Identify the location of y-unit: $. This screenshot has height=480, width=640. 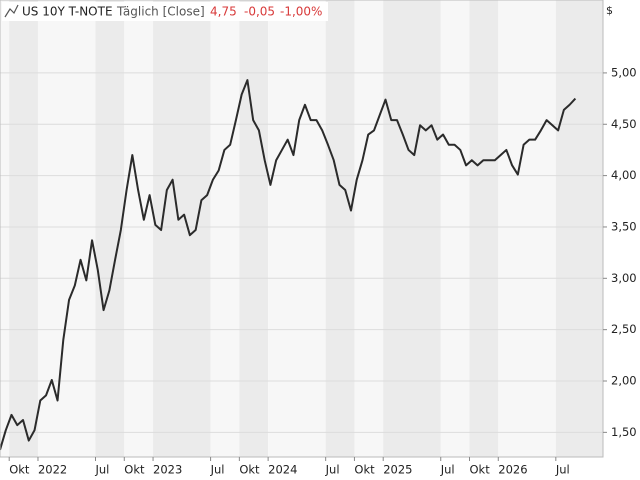
(609, 10).